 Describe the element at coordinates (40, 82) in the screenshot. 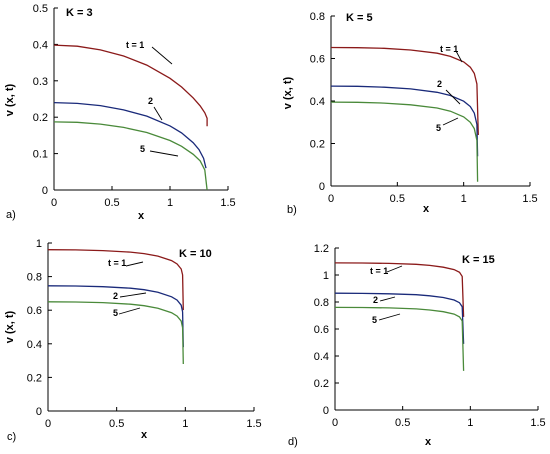

I see `y-tick-label: 0.3` at that location.